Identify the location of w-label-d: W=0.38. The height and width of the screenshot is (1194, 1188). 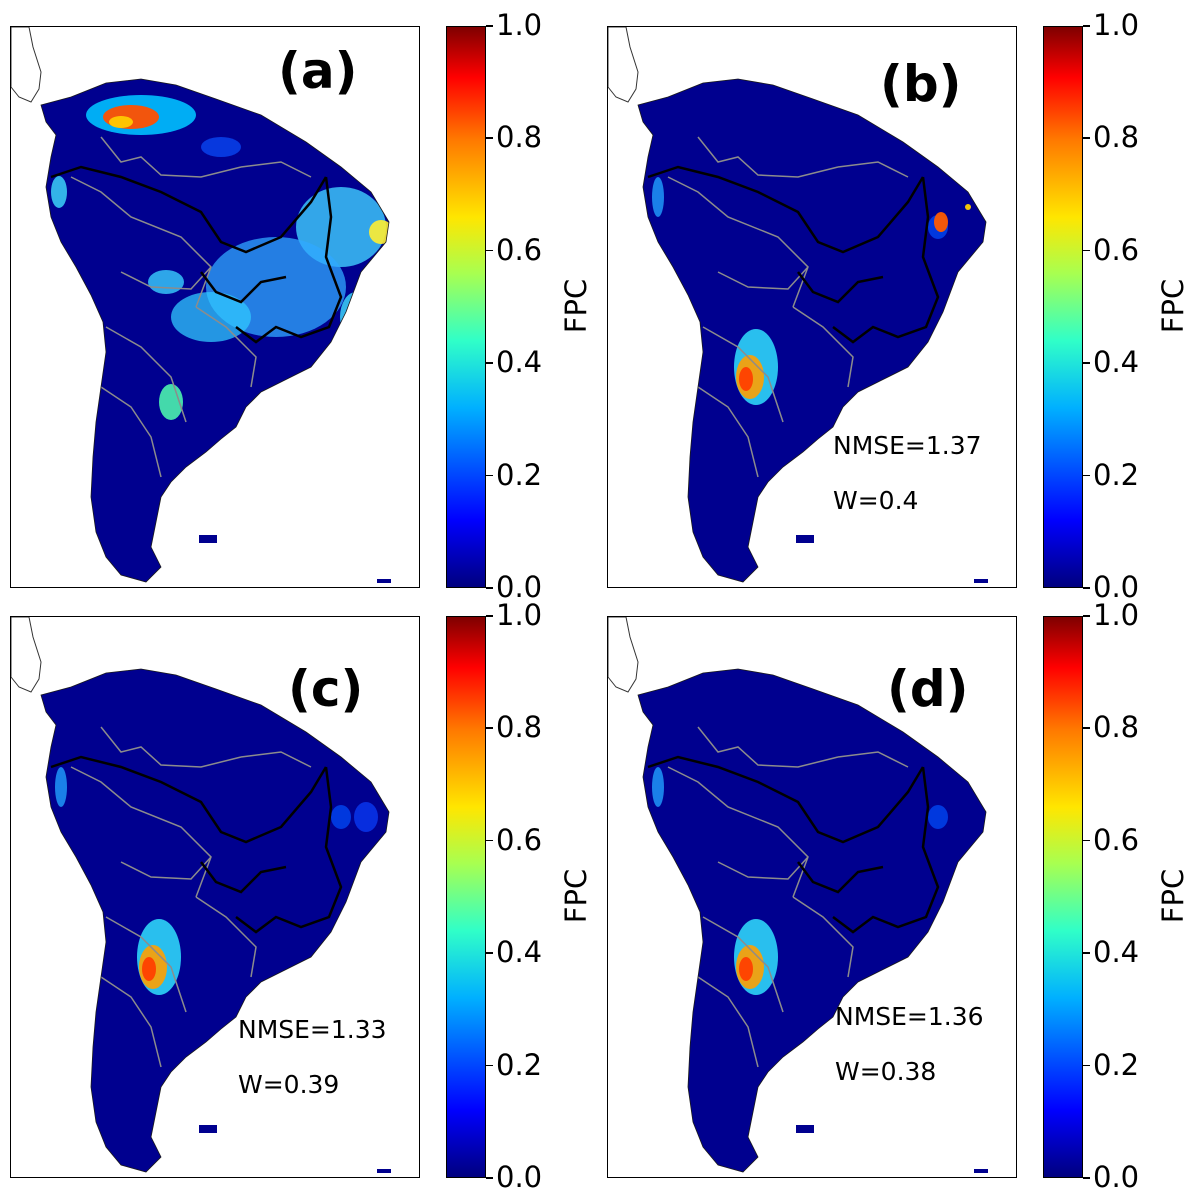
(886, 1071).